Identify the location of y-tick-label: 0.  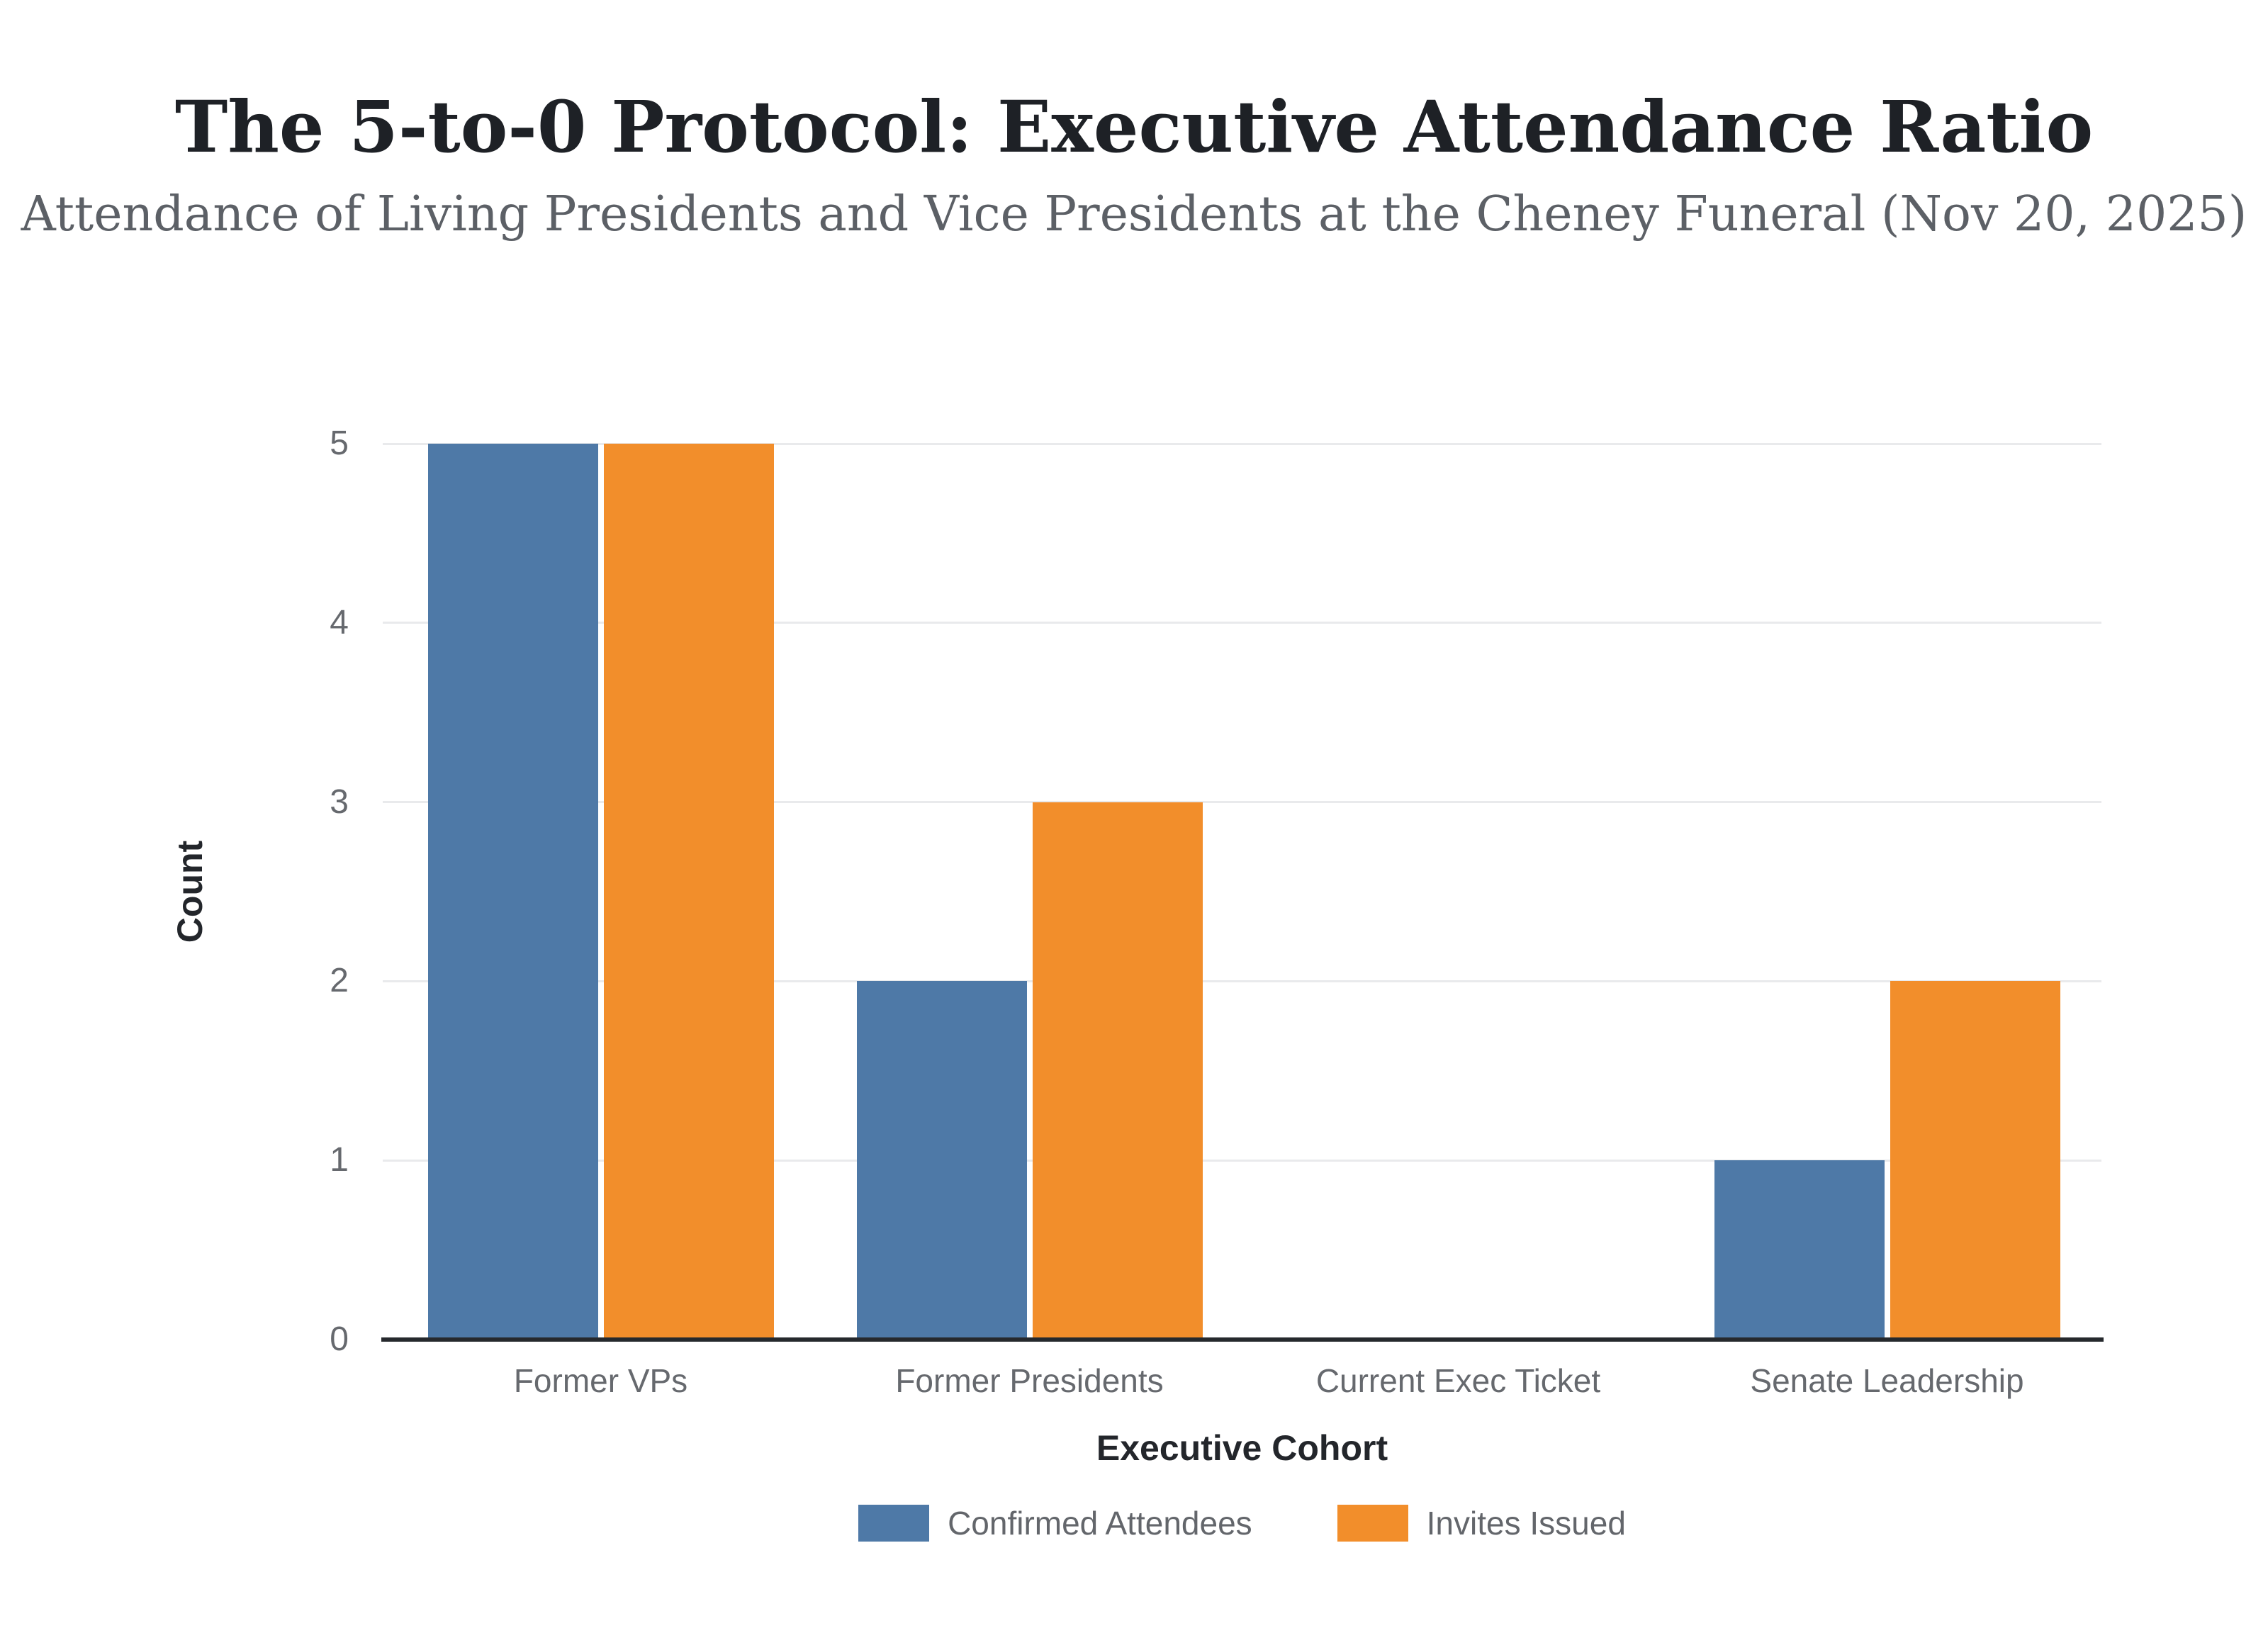
(339, 1339).